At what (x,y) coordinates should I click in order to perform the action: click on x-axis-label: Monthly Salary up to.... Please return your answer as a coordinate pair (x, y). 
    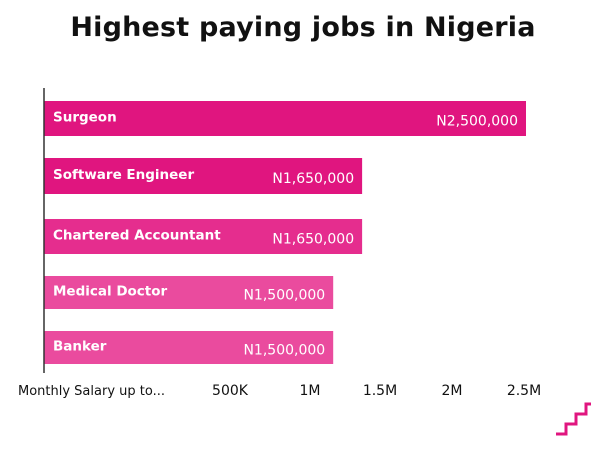
    Looking at the image, I should click on (91, 391).